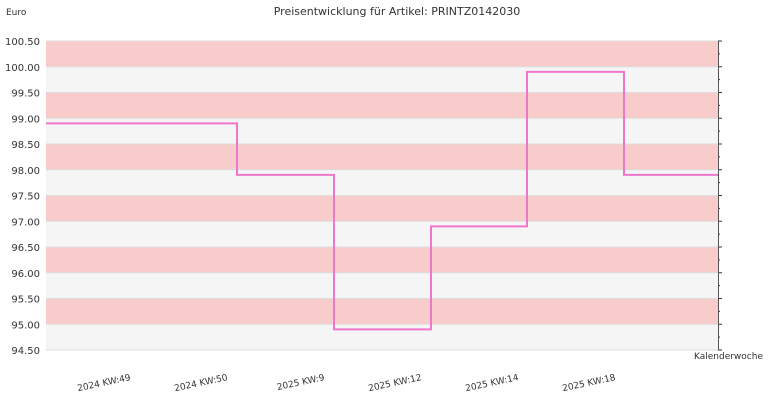 This screenshot has width=770, height=400. What do you see at coordinates (301, 383) in the screenshot?
I see `x-tick-label: 2025 KW:9` at bounding box center [301, 383].